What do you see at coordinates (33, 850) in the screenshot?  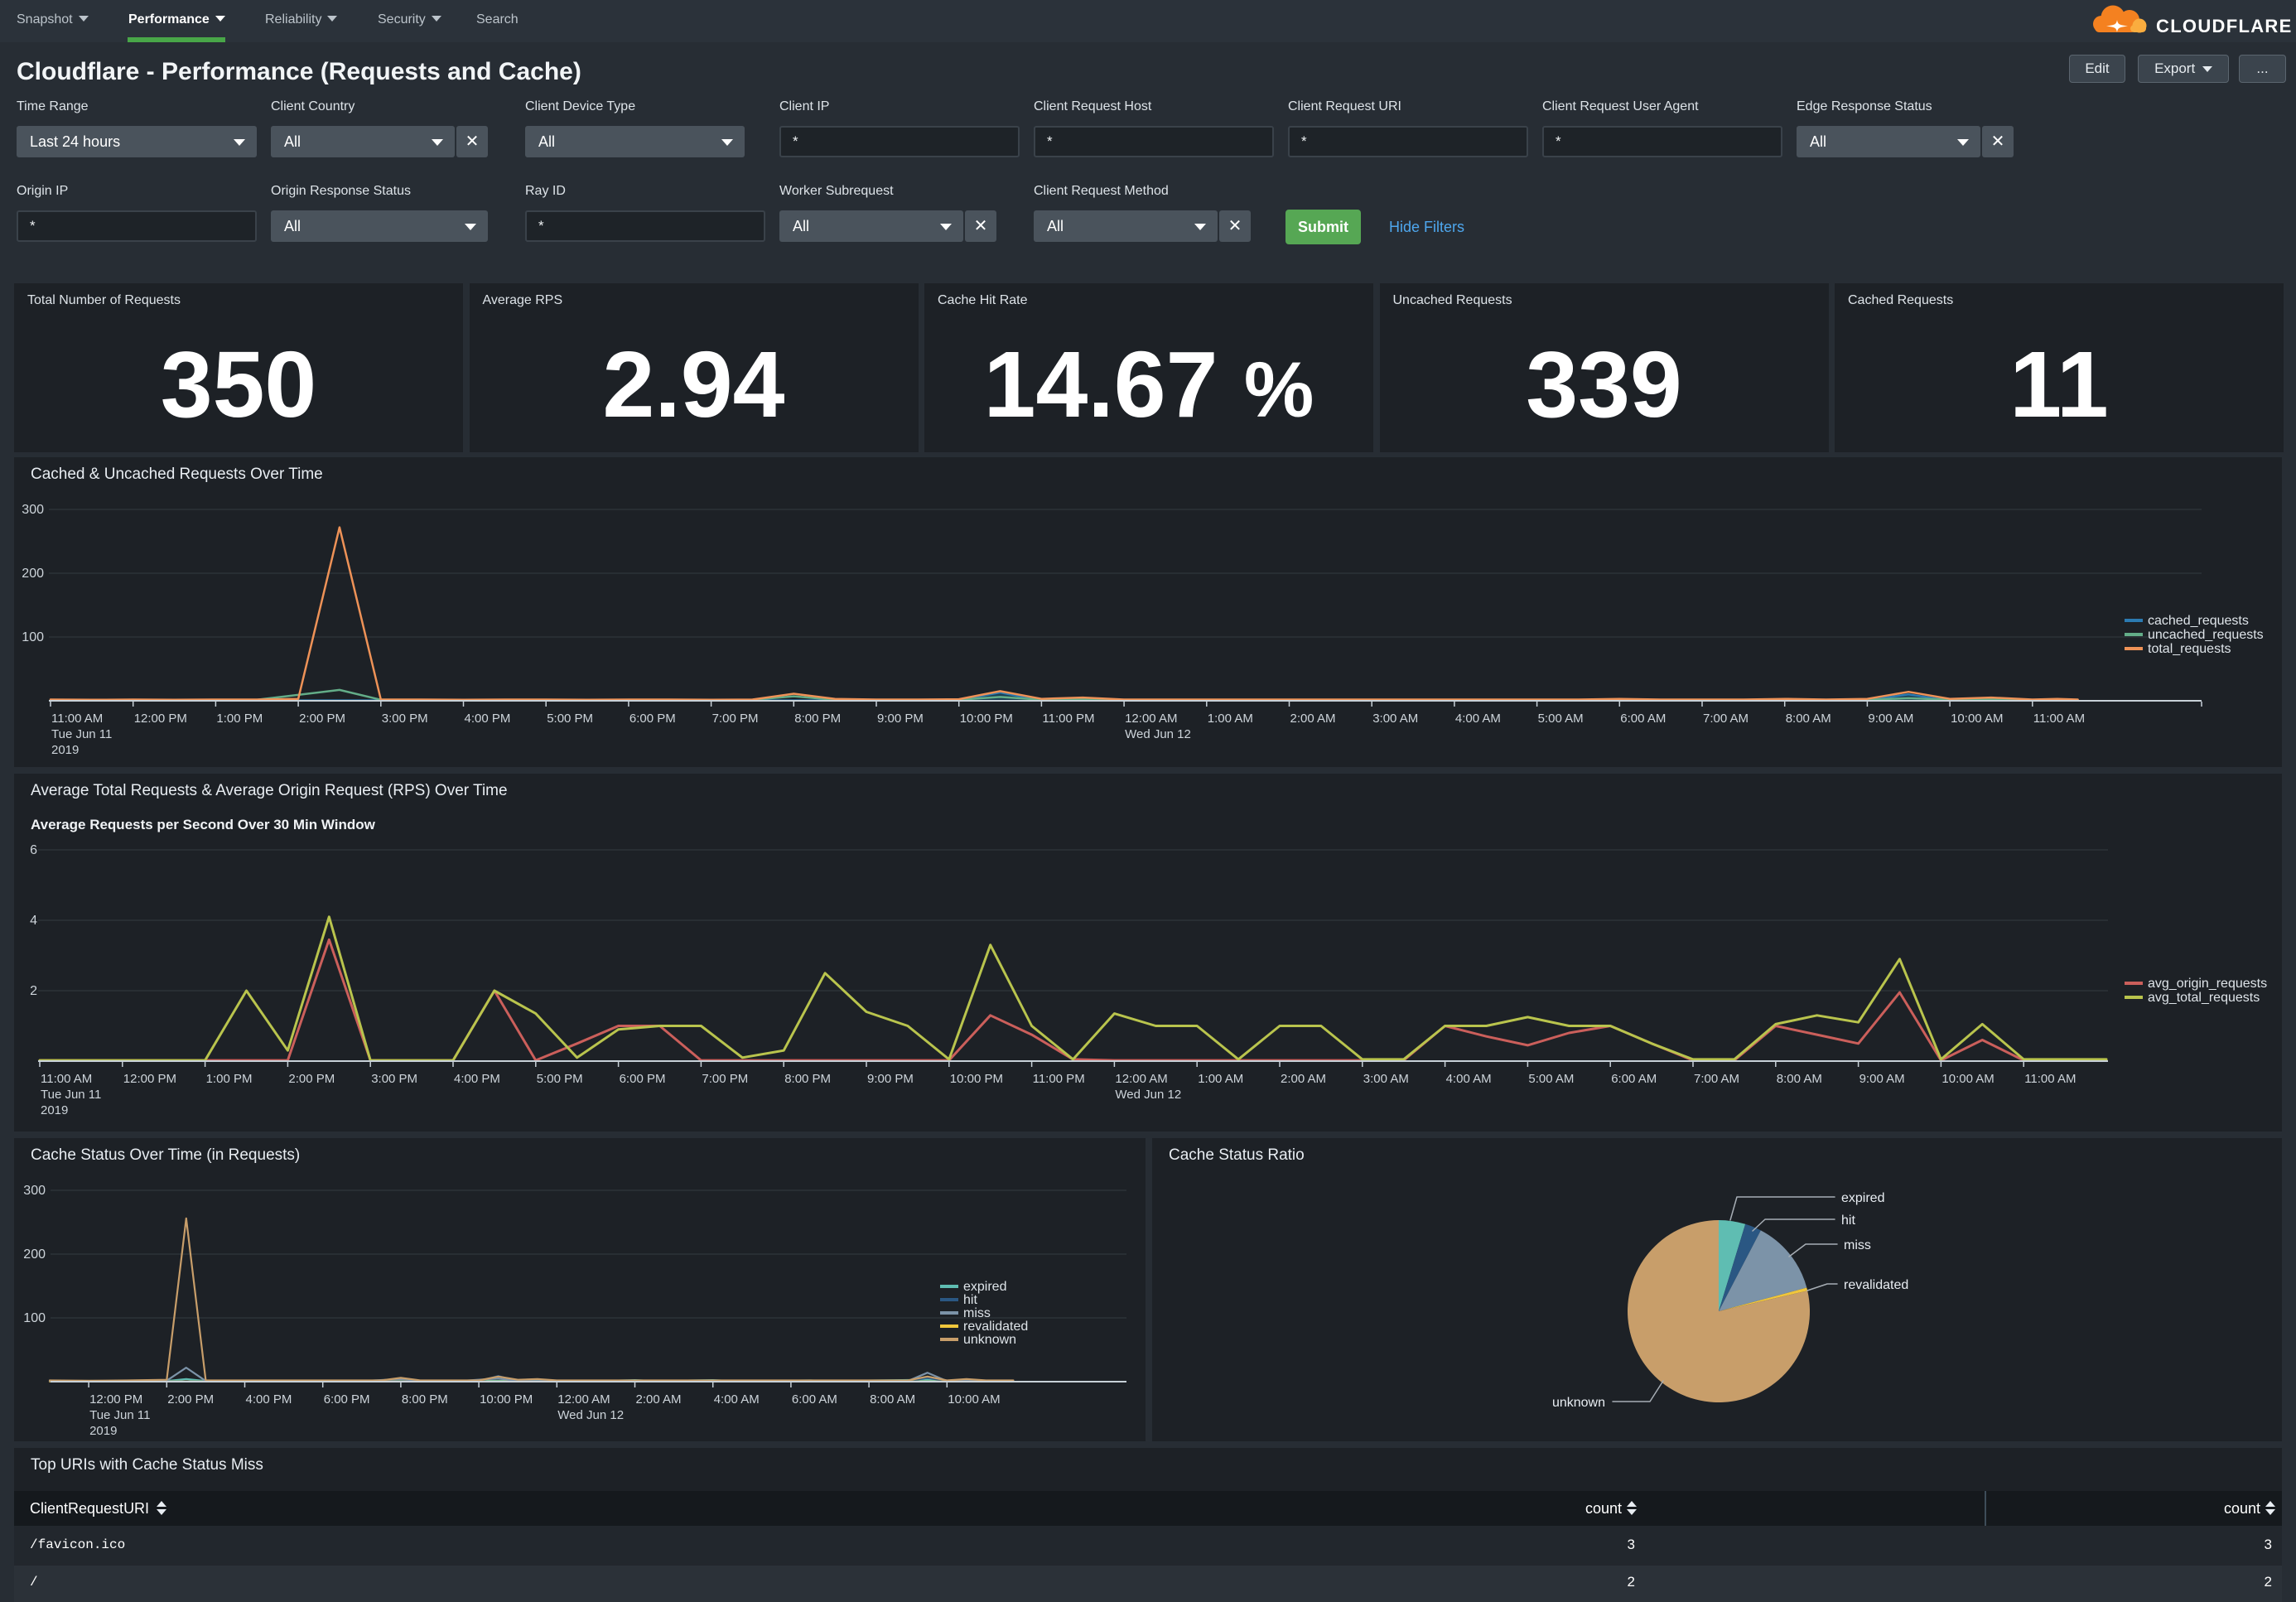 I see `svg-text: 6` at bounding box center [33, 850].